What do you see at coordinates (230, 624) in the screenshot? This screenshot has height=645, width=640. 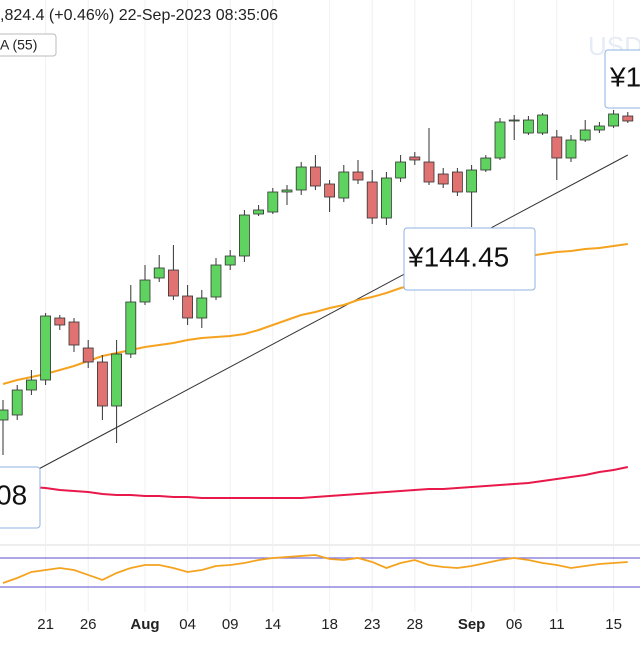 I see `x-tick-label: 09` at bounding box center [230, 624].